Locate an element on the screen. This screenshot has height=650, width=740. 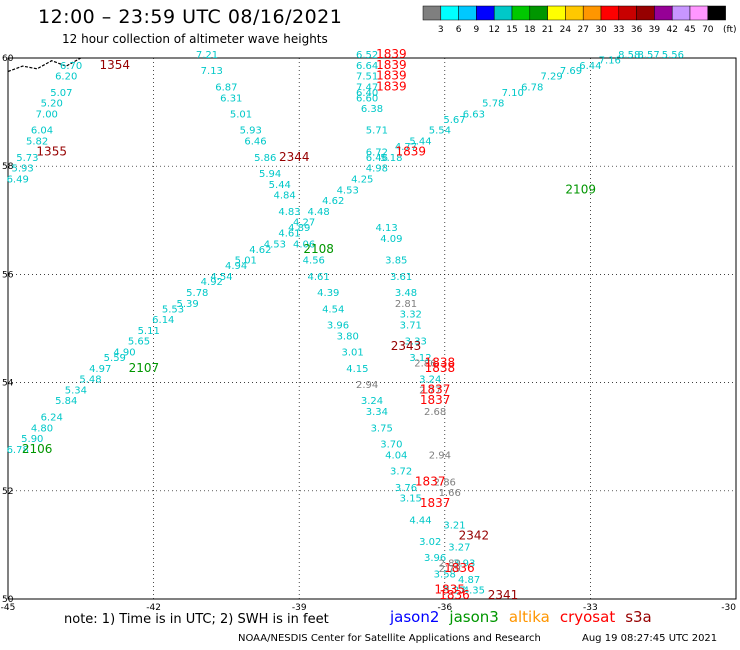
swh-value: 5.65 is located at coordinates (139, 342).